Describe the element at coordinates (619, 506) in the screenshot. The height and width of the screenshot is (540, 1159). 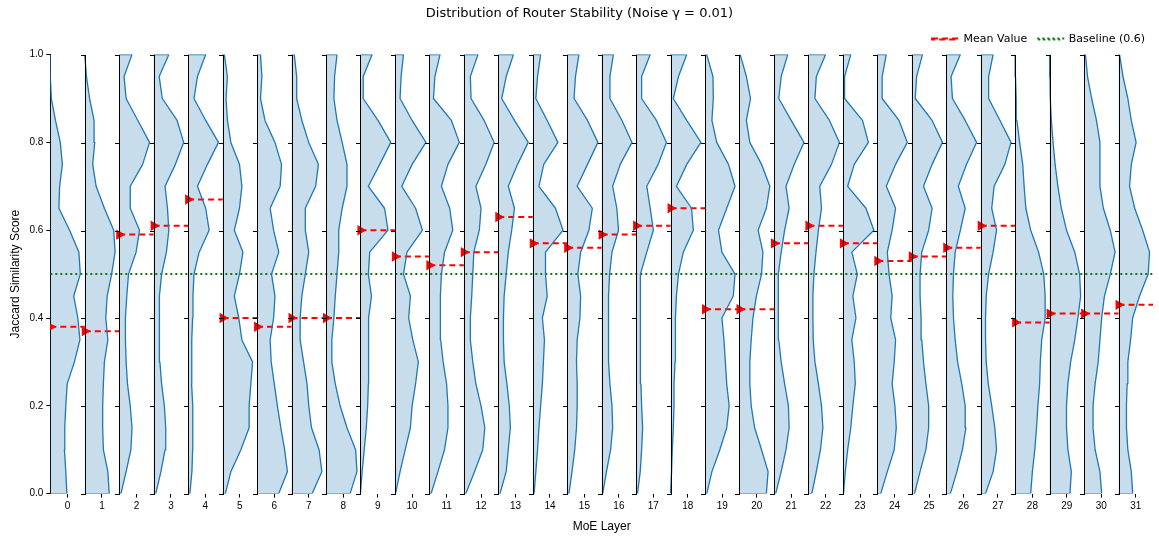
I see `x-tick-label: 16` at that location.